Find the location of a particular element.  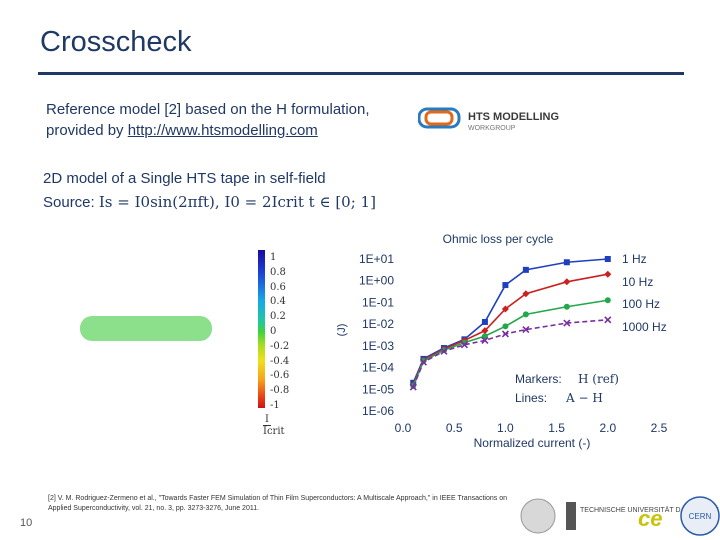

logo-sub-text: WORKGROUP is located at coordinates (492, 128).